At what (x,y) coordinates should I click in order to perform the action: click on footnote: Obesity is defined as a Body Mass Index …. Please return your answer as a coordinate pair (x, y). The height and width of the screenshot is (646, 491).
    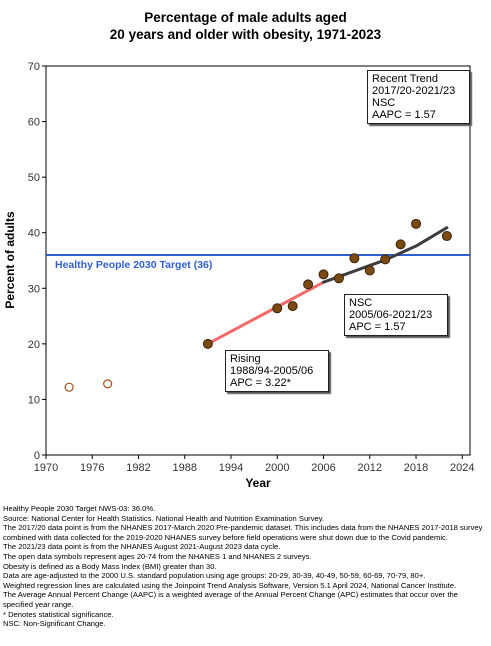
    Looking at the image, I should click on (110, 566).